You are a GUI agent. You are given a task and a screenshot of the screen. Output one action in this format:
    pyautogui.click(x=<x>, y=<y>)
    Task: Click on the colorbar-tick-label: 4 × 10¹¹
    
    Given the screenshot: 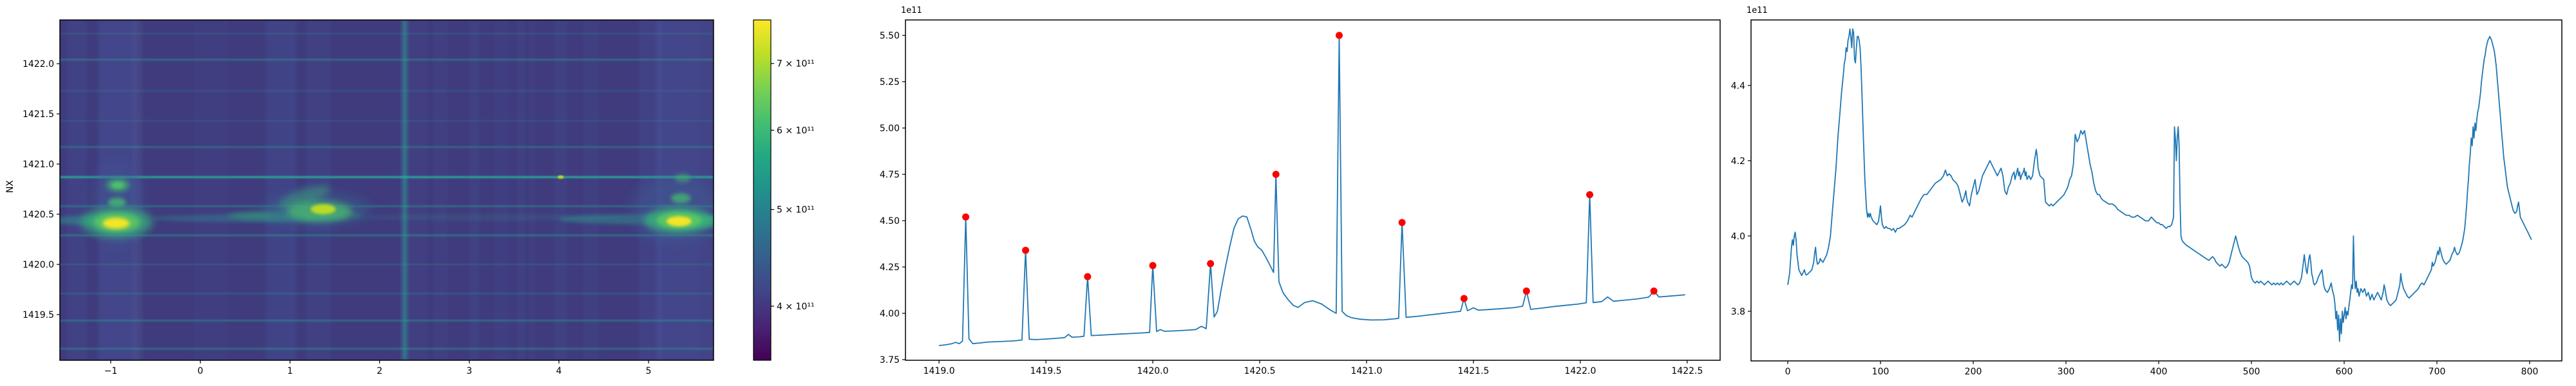 What is the action you would take?
    pyautogui.click(x=796, y=307)
    